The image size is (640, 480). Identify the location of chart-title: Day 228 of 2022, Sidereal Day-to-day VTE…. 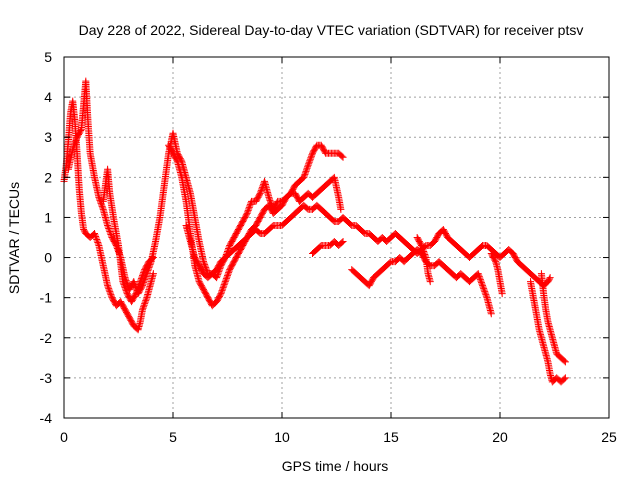
(331, 30).